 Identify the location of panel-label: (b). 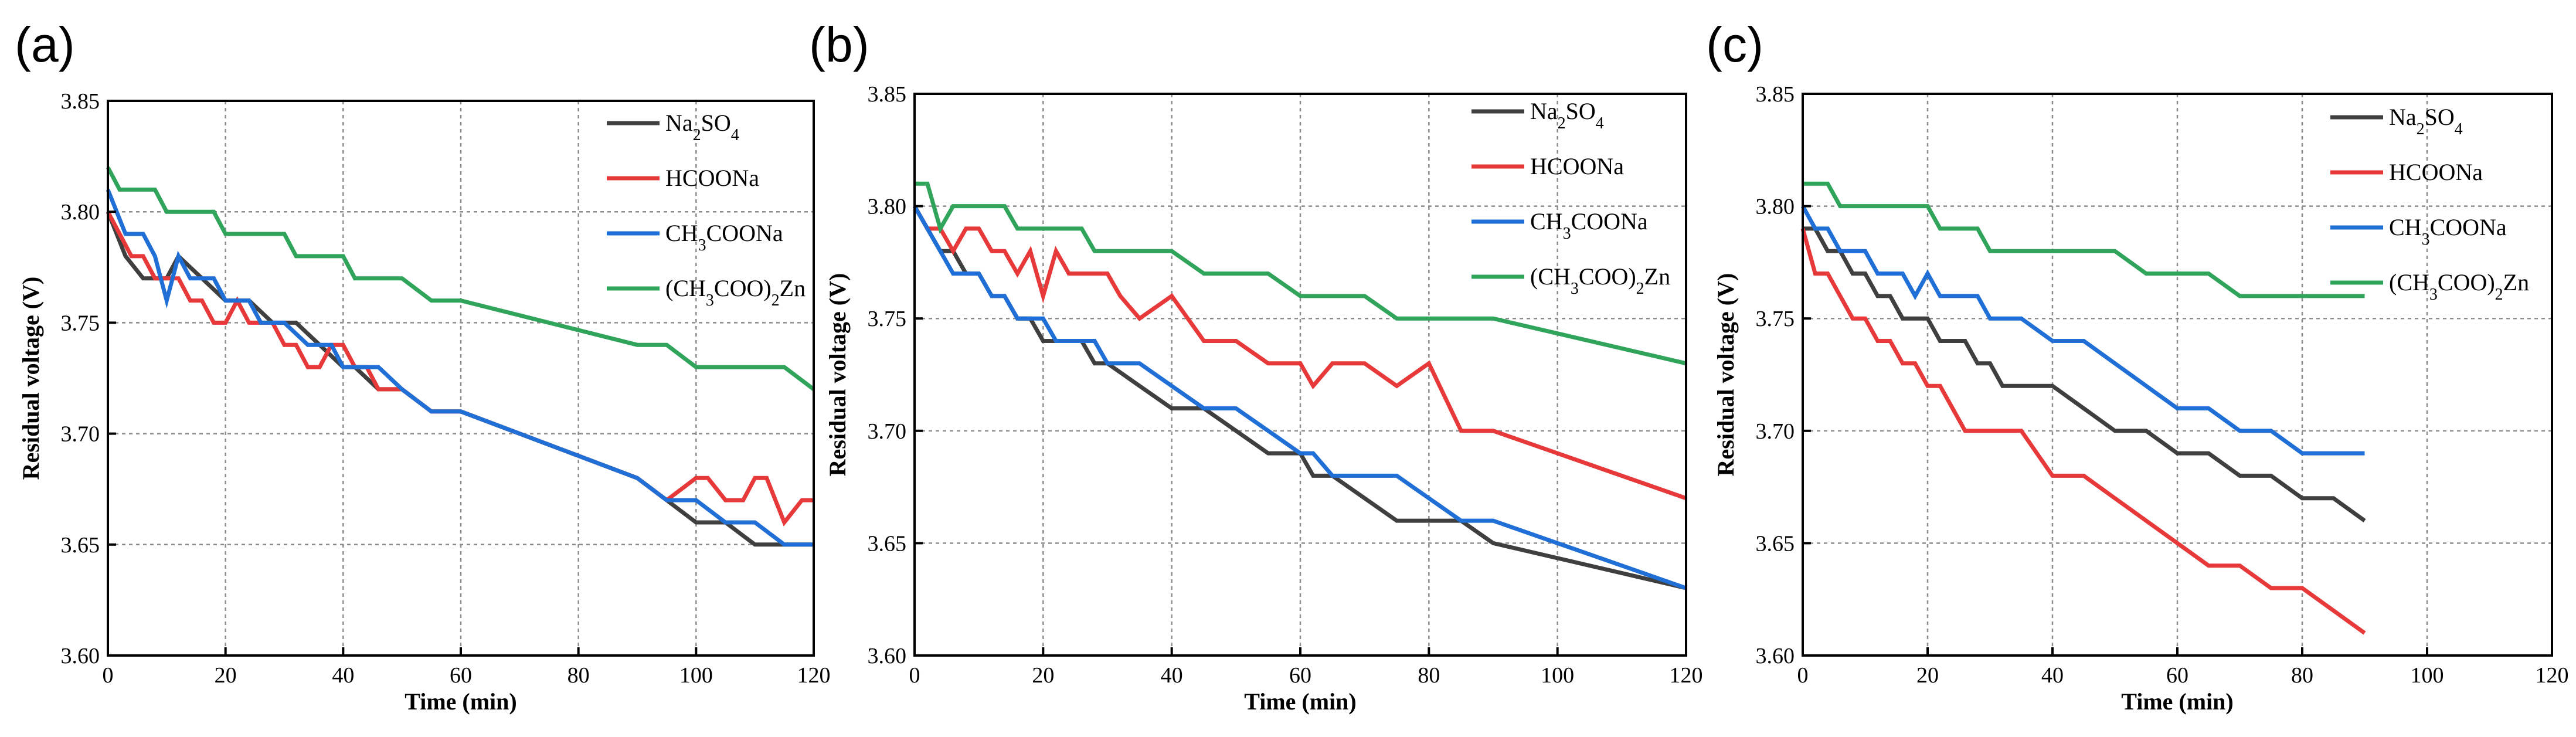
(839, 44).